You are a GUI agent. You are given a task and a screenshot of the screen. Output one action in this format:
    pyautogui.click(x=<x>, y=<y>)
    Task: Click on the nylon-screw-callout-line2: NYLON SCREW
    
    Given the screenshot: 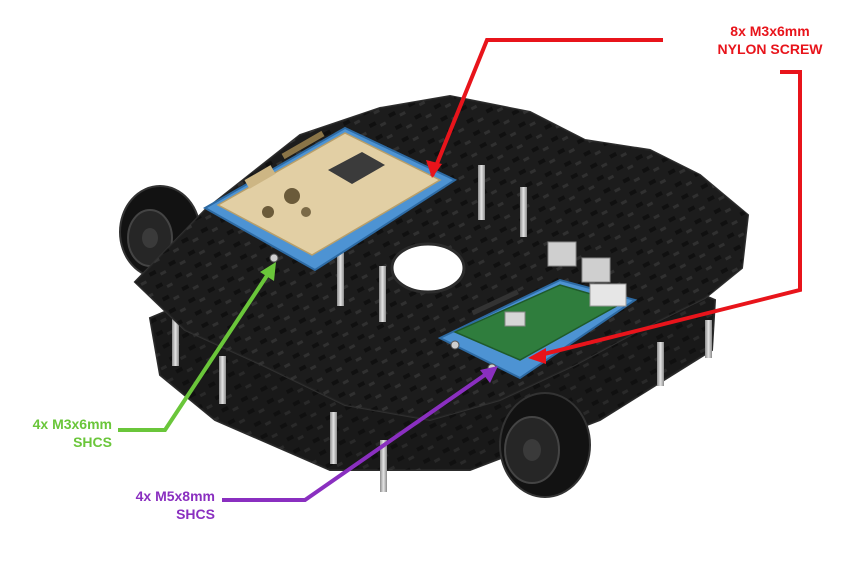 What is the action you would take?
    pyautogui.click(x=770, y=49)
    